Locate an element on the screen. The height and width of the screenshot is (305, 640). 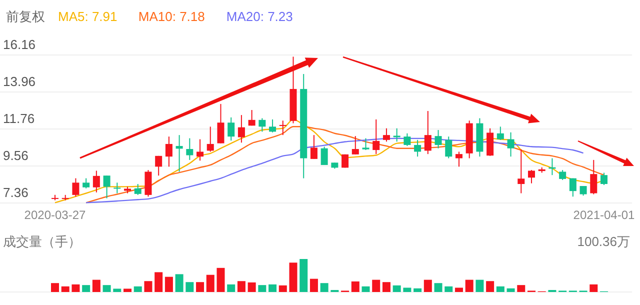
text: MA10: 7.18 is located at coordinates (171, 16).